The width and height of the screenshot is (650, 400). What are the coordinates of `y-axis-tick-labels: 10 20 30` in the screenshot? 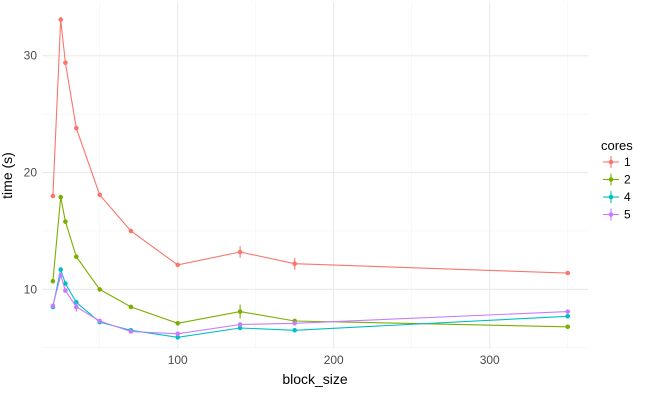 It's located at (31, 173).